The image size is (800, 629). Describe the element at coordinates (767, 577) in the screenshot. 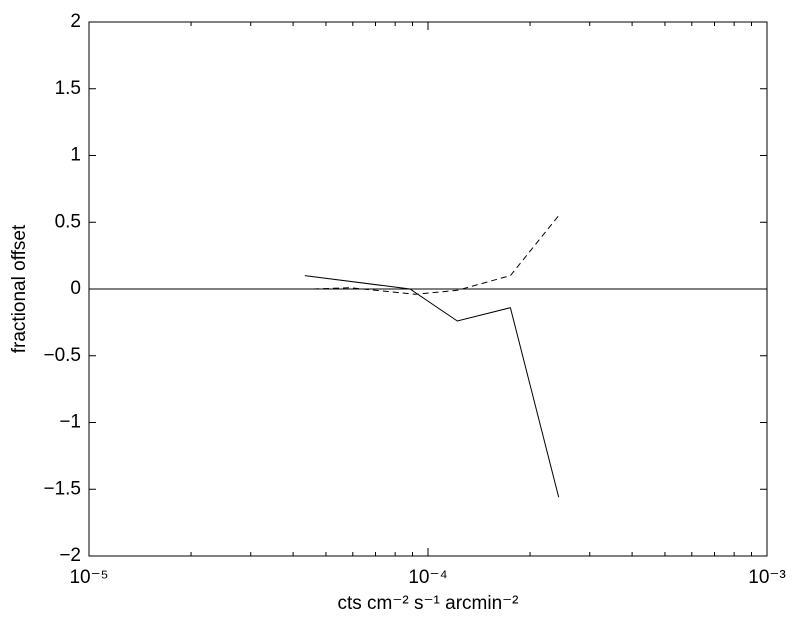

I see `x-tick-label: 10⁻³` at that location.